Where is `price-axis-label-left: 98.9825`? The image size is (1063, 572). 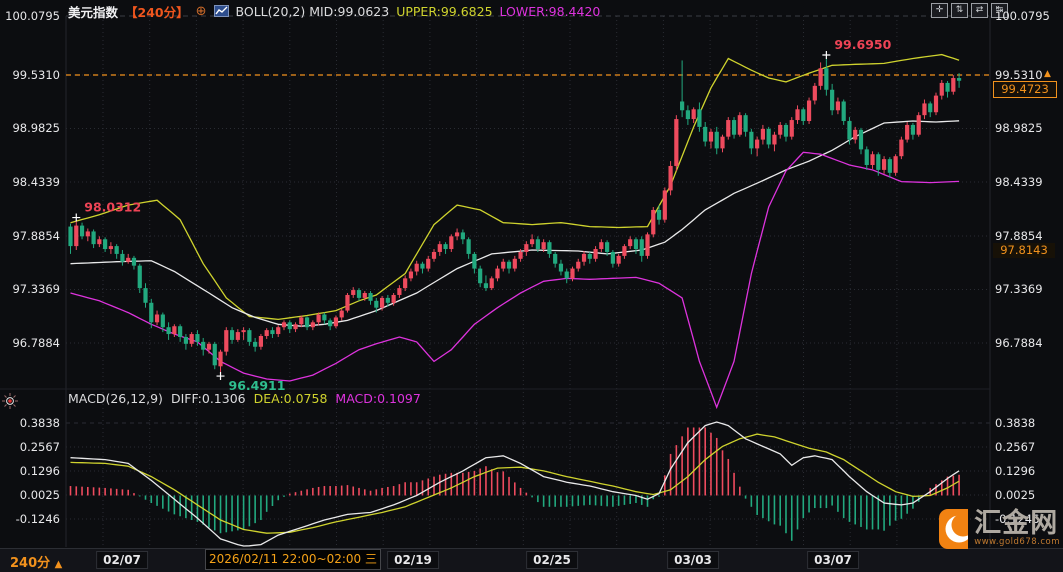 price-axis-label-left: 98.9825 is located at coordinates (36, 128).